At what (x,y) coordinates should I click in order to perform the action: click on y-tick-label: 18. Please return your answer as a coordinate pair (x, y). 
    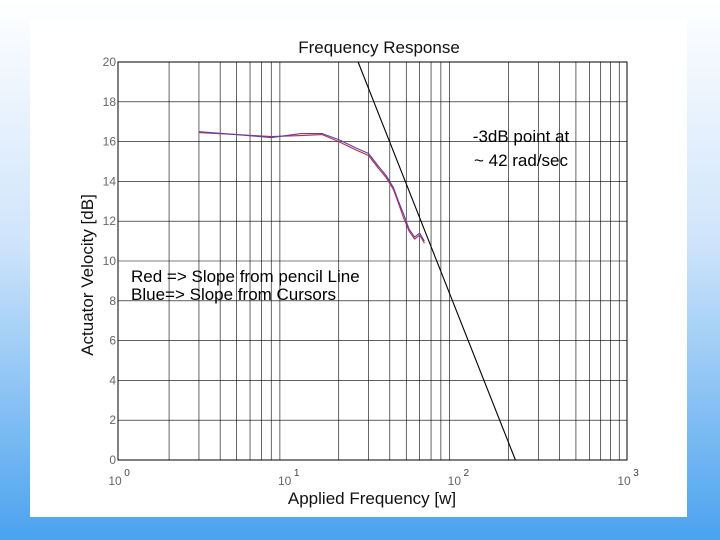
    Looking at the image, I should click on (110, 102).